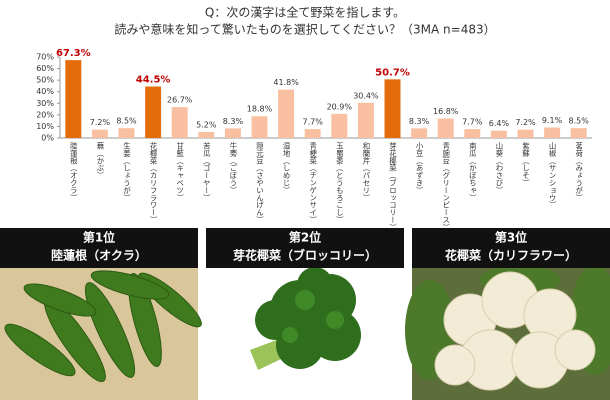 The image size is (610, 400). Describe the element at coordinates (340, 106) in the screenshot. I see `value-label: 20.9%` at that location.